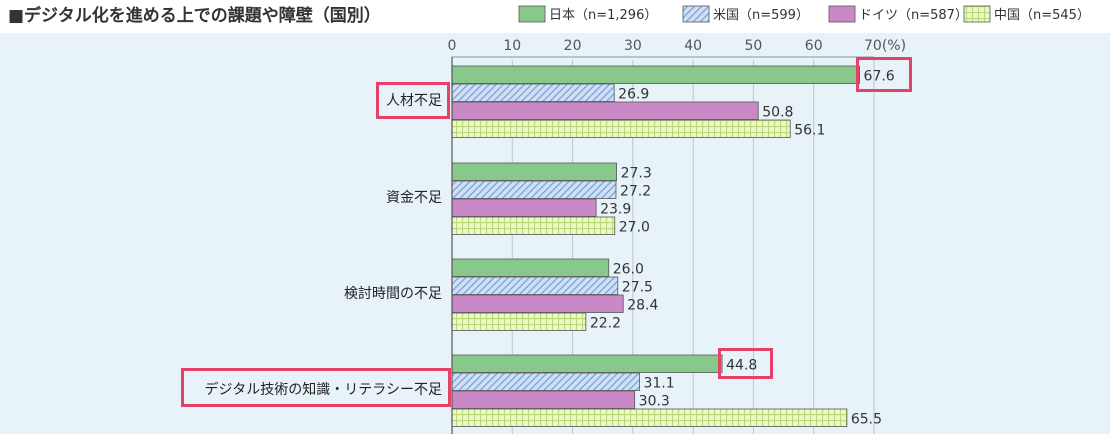  Describe the element at coordinates (323, 389) in the screenshot. I see `category-label: デジタル技術の知識・リテラシー不足` at that location.